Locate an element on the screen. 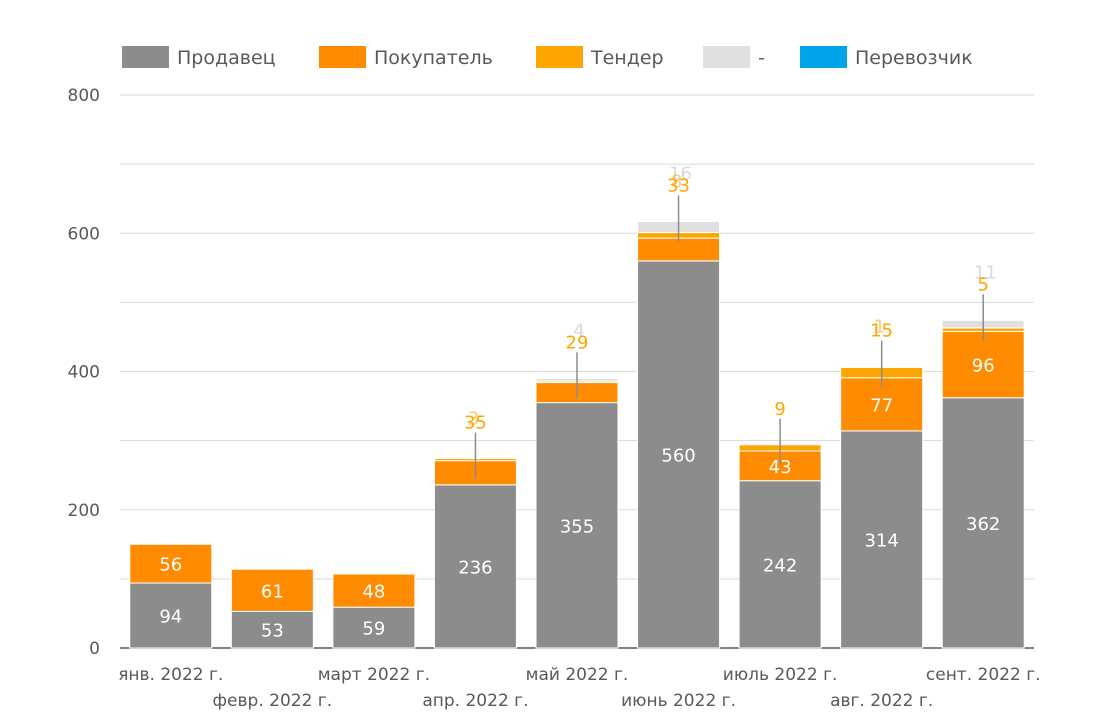 The width and height of the screenshot is (1110, 723). legend-label: Перевозчик is located at coordinates (914, 58).